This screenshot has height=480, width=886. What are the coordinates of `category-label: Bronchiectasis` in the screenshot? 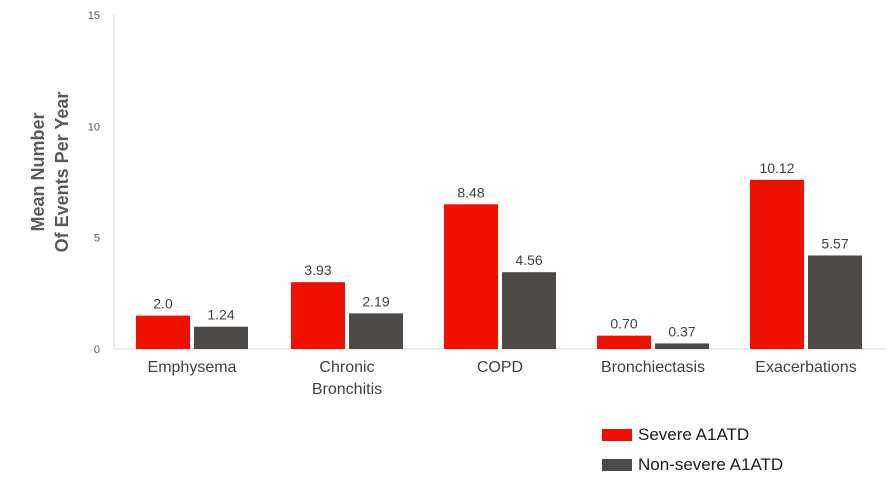 It's located at (653, 367).